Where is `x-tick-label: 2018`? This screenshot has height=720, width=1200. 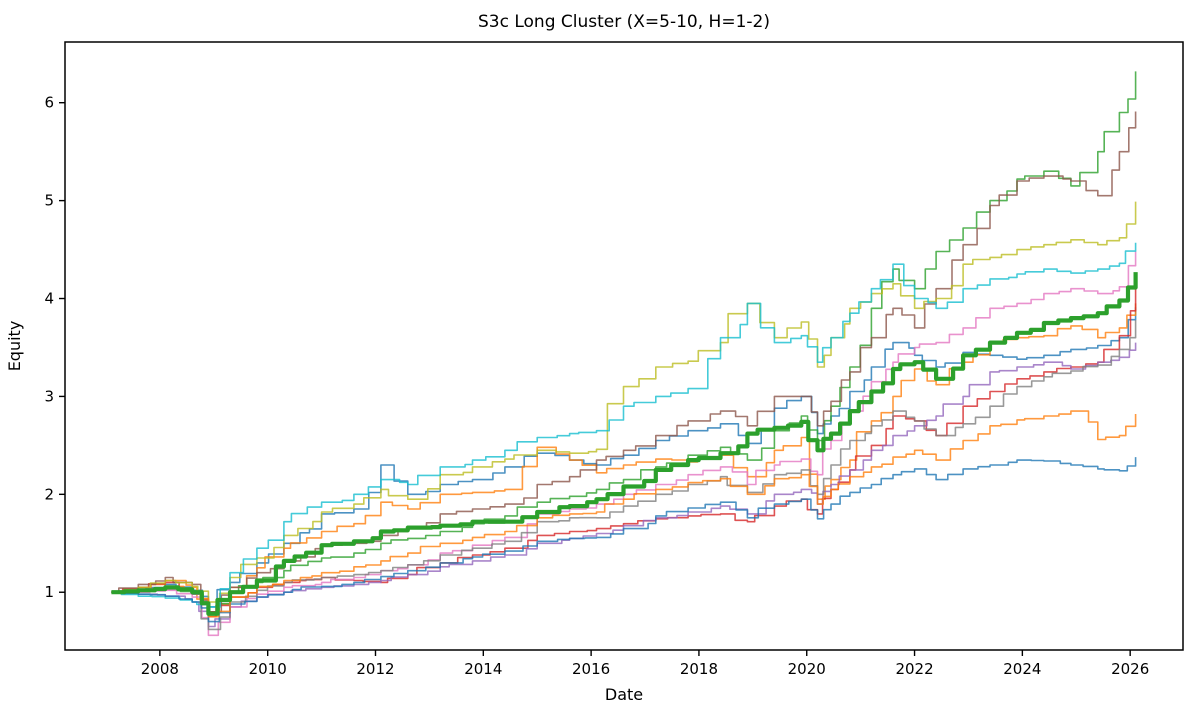
x-tick-label: 2018 is located at coordinates (699, 669).